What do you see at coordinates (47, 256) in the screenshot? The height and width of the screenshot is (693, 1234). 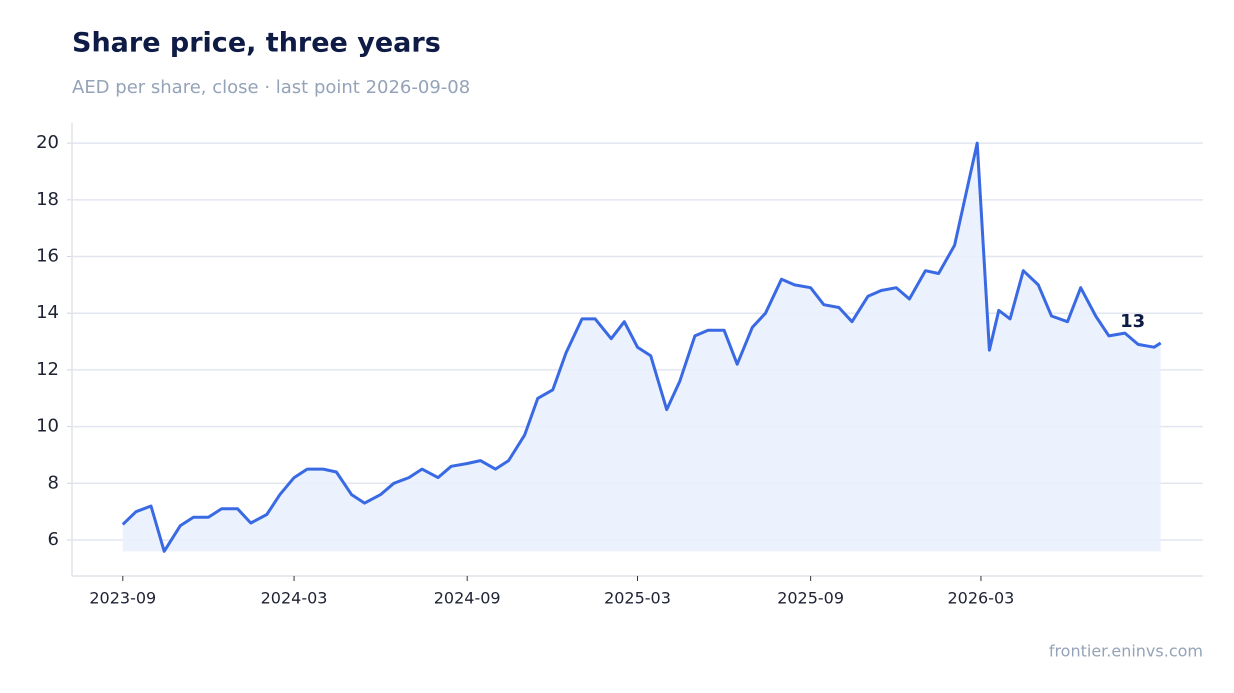 I see `y-tick-label: 16` at bounding box center [47, 256].